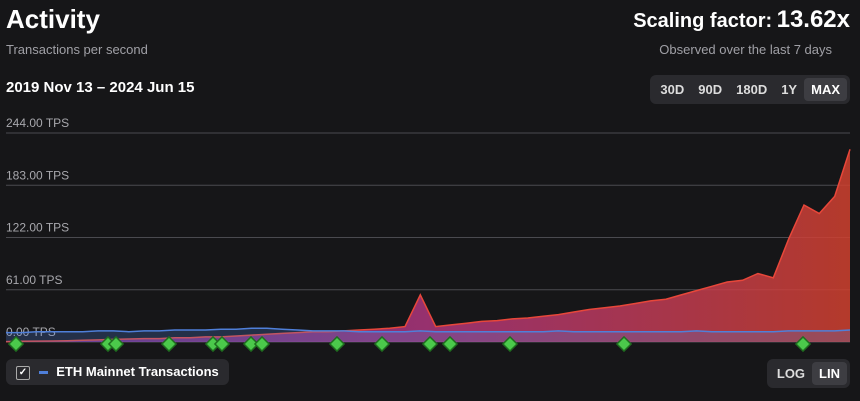  Describe the element at coordinates (34, 280) in the screenshot. I see `y-tick-label: 61.00 TPS` at that location.